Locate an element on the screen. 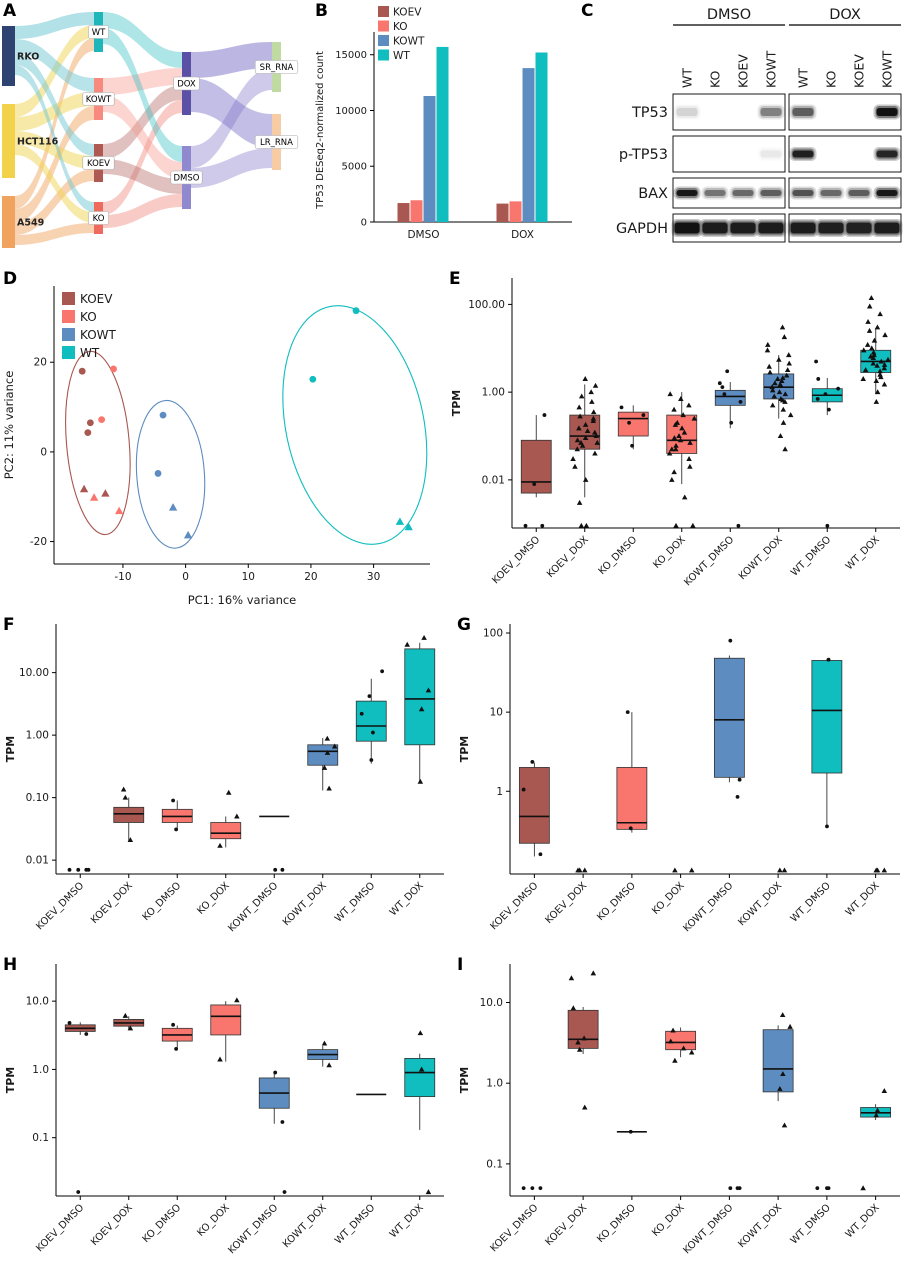 This screenshot has height=1280, width=910. svg-text: KO is located at coordinates (99, 219).